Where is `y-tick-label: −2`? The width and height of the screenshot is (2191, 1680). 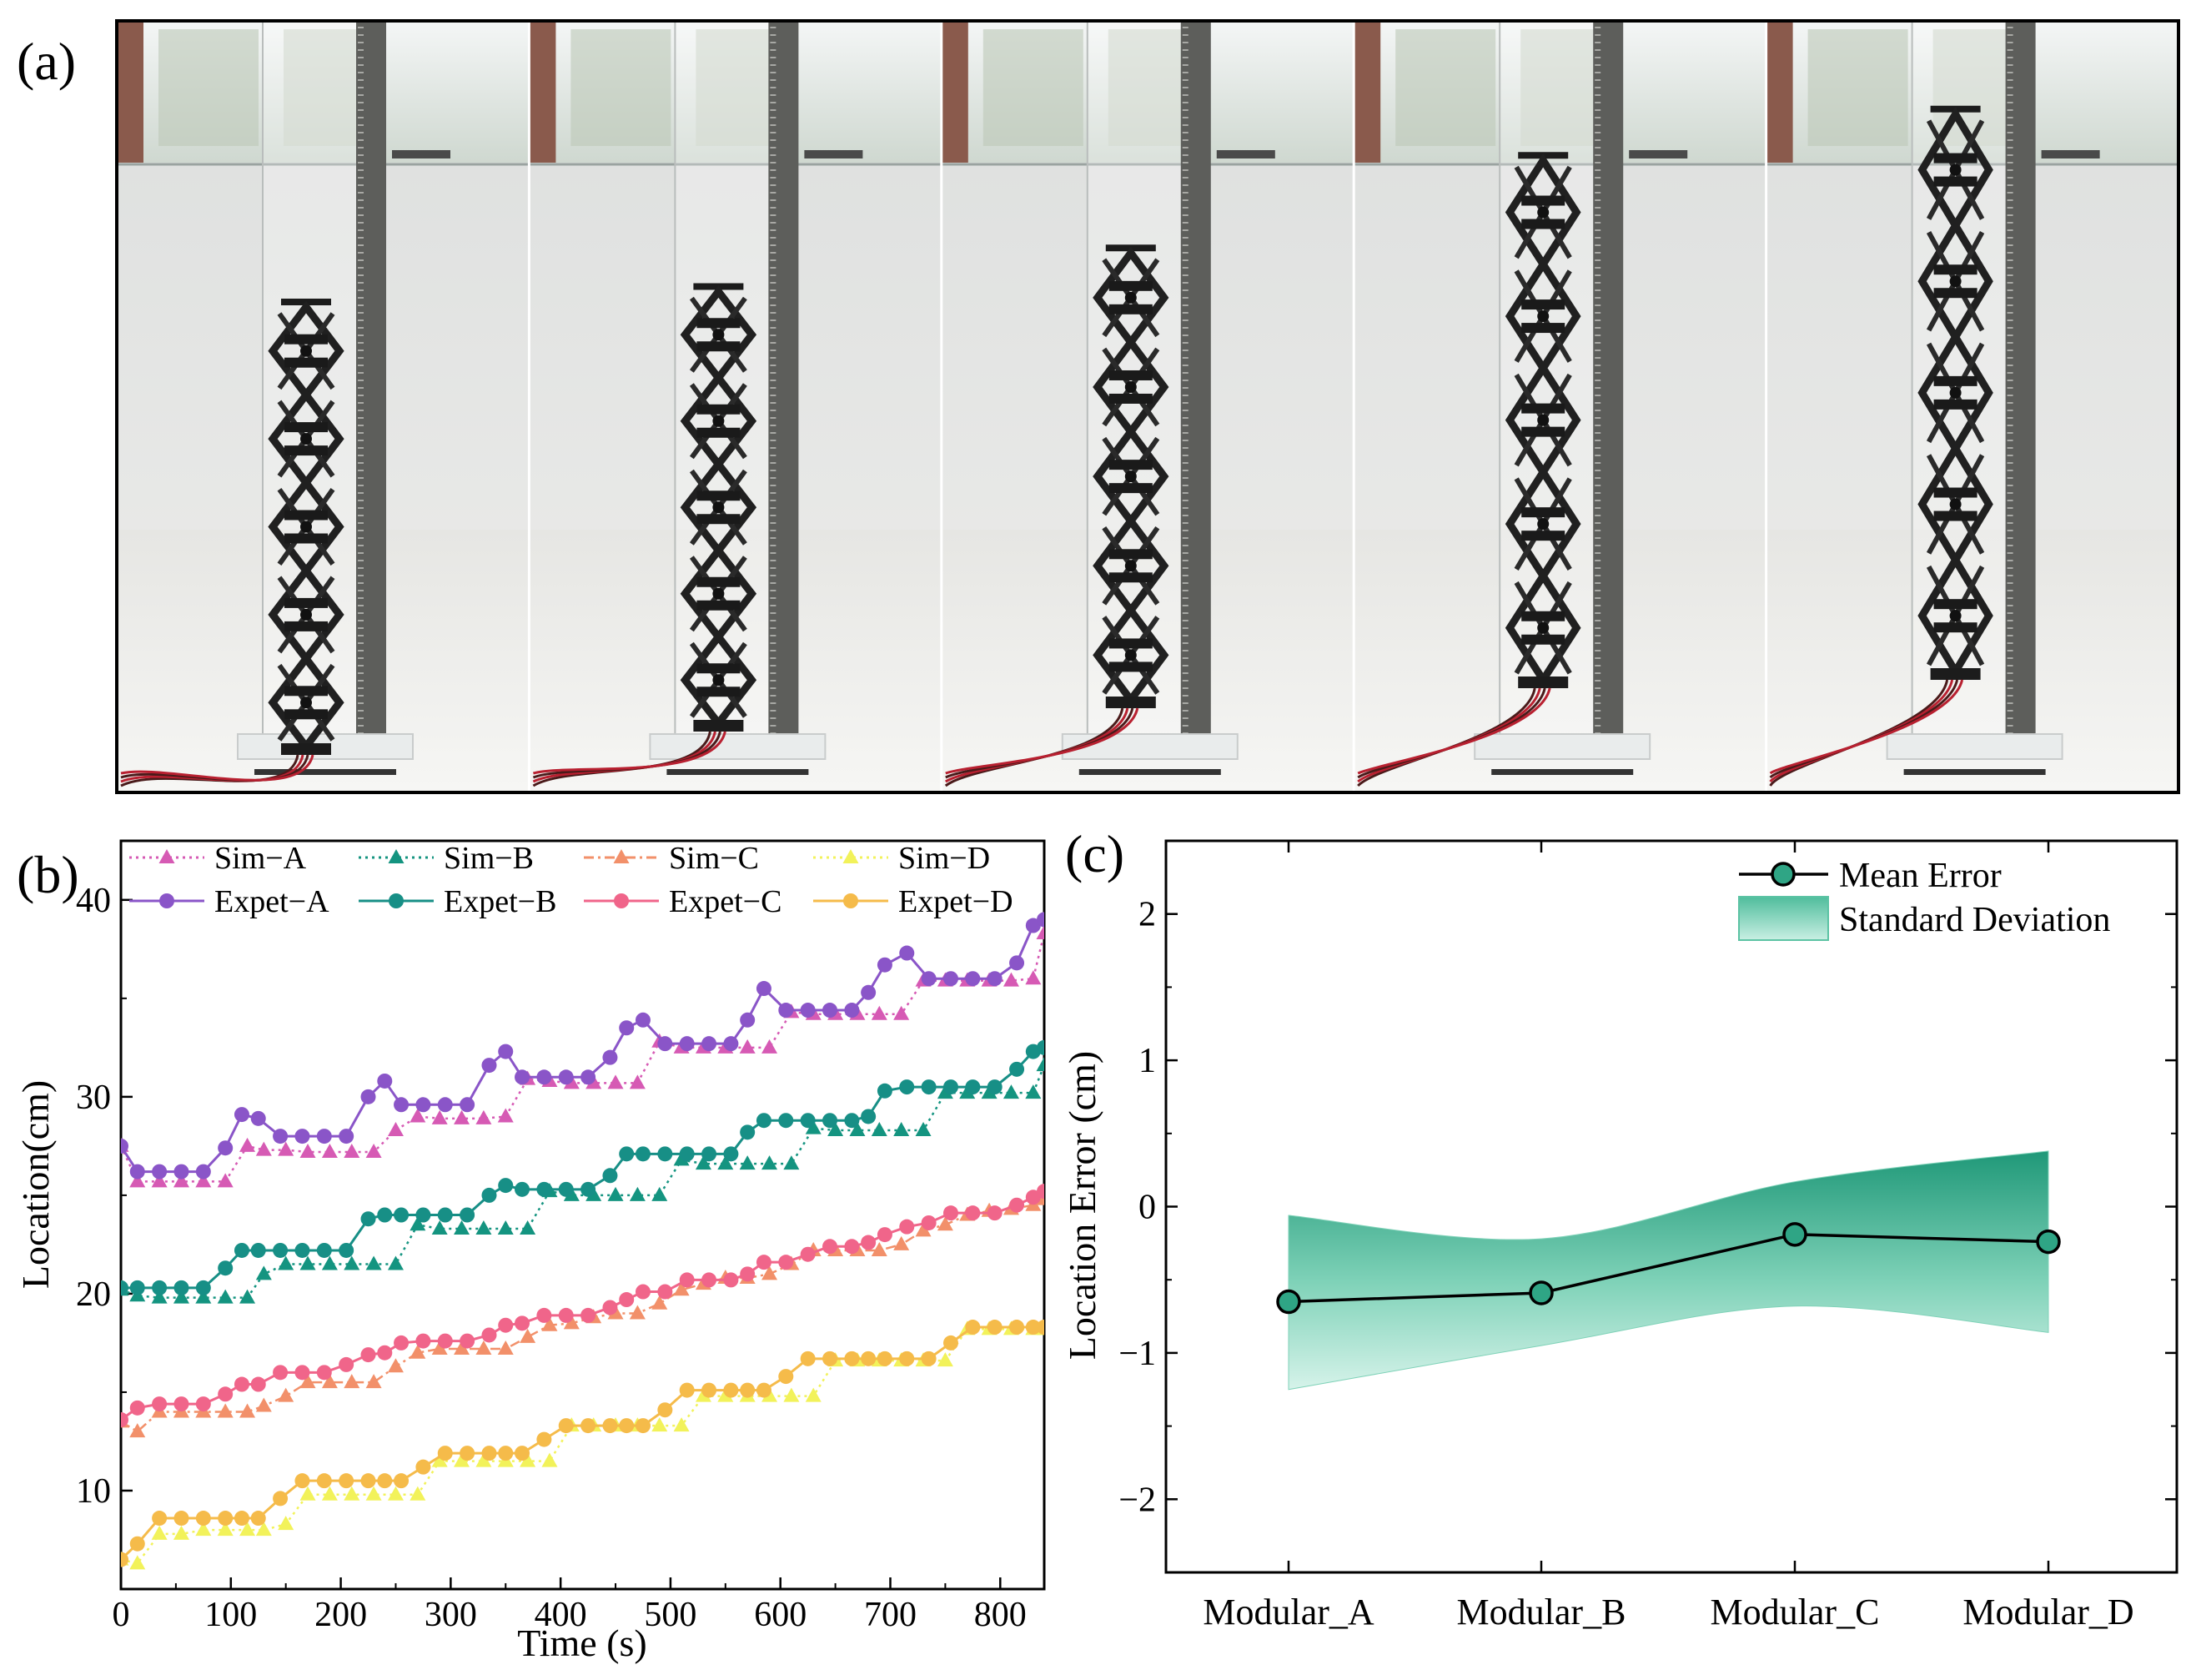
y-tick-label: −2 is located at coordinates (1137, 1500).